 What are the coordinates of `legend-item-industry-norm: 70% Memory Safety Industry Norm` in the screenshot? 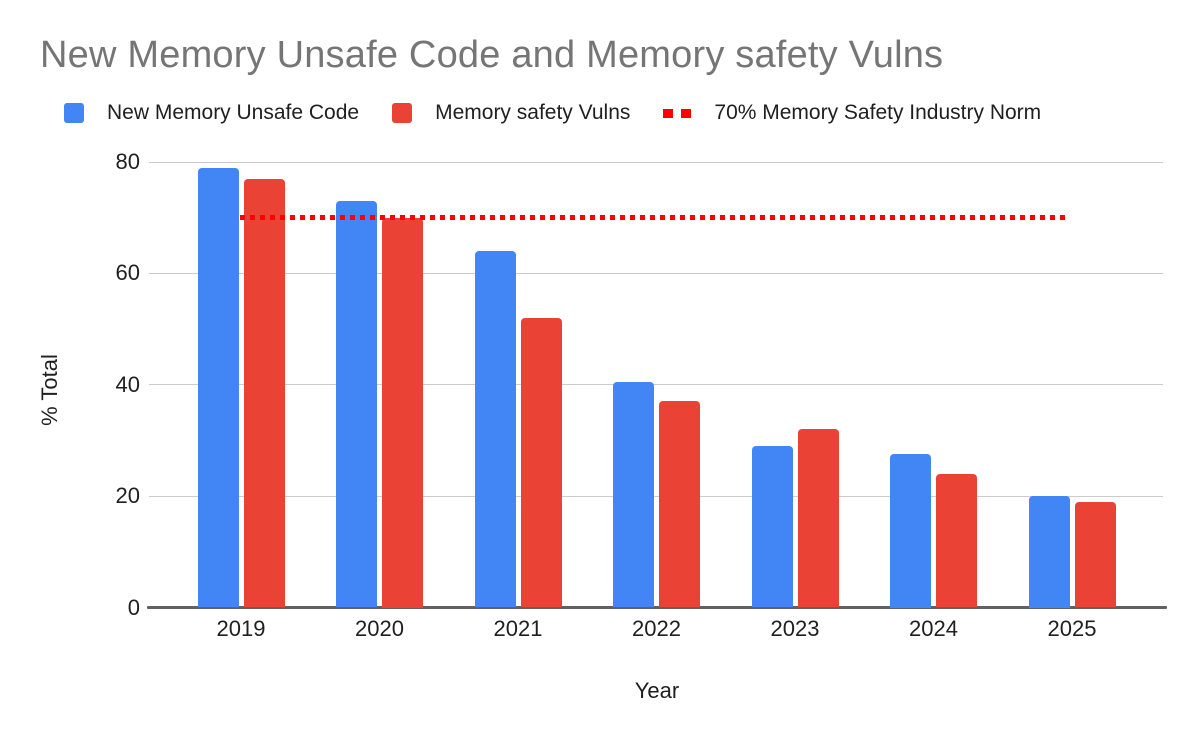 It's located at (852, 113).